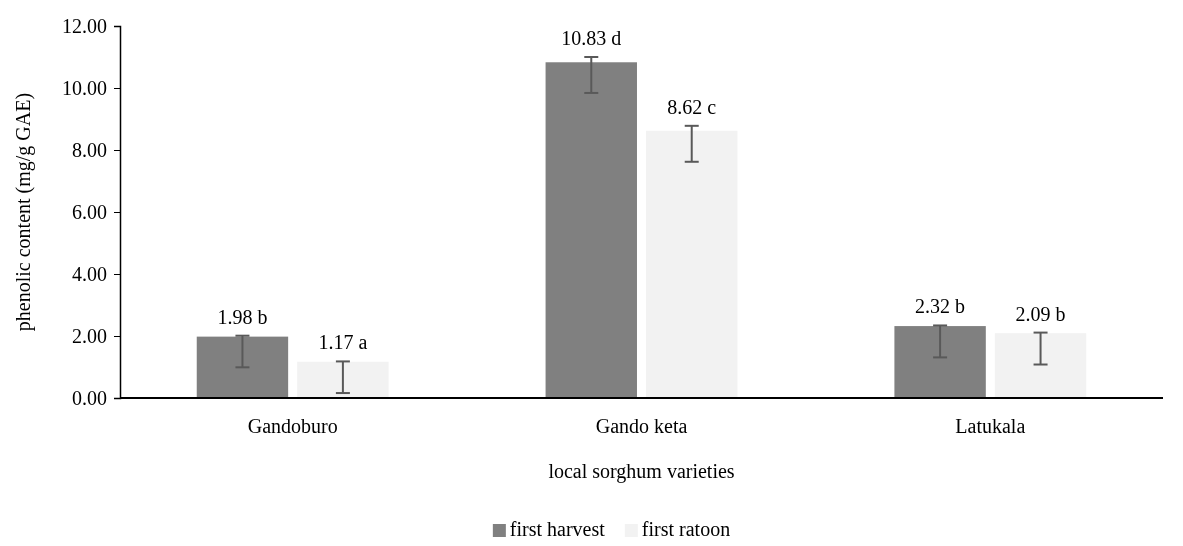 Image resolution: width=1183 pixels, height=546 pixels. Describe the element at coordinates (990, 426) in the screenshot. I see `x-tick-label: Latukala` at that location.